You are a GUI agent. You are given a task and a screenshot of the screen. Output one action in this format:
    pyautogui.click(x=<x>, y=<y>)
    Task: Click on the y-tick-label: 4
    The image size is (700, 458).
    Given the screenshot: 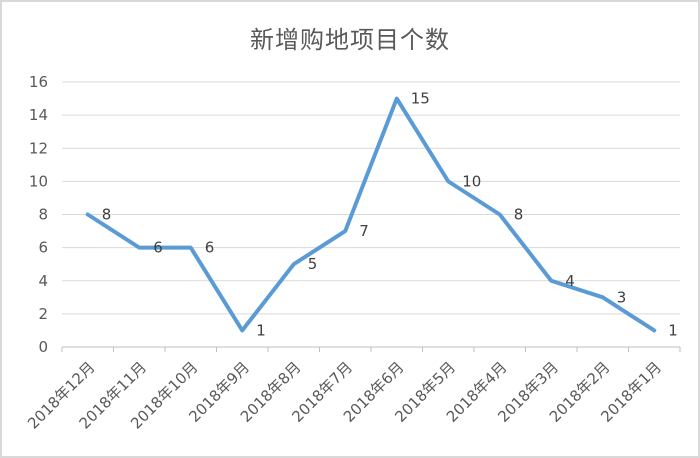 What is the action you would take?
    pyautogui.click(x=43, y=281)
    